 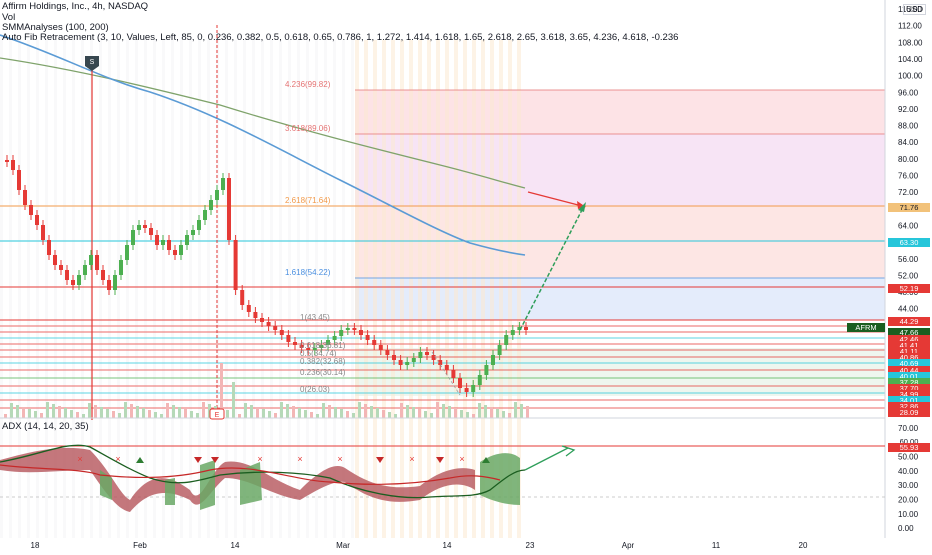 I want to click on symbol-title: Affirm Holdings, Inc., 4h, NASDAQ, so click(x=75, y=6).